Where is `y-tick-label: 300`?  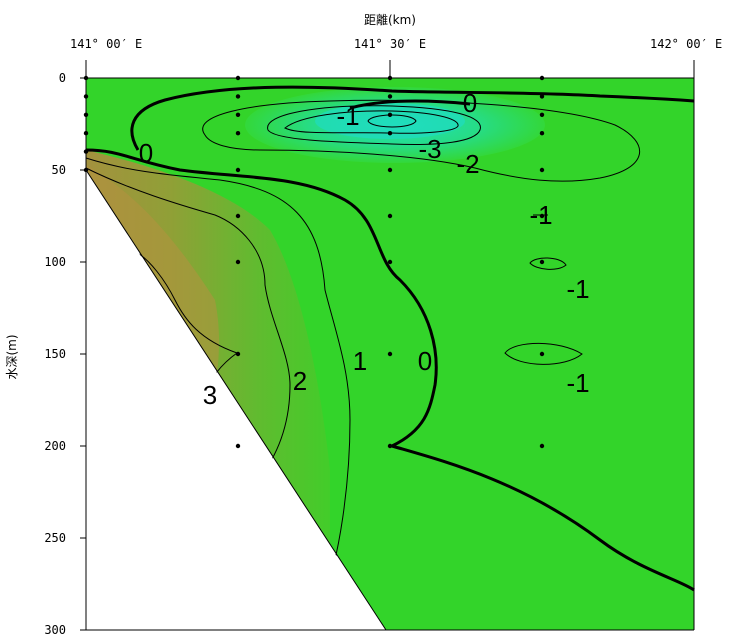 y-tick-label: 300 is located at coordinates (55, 630).